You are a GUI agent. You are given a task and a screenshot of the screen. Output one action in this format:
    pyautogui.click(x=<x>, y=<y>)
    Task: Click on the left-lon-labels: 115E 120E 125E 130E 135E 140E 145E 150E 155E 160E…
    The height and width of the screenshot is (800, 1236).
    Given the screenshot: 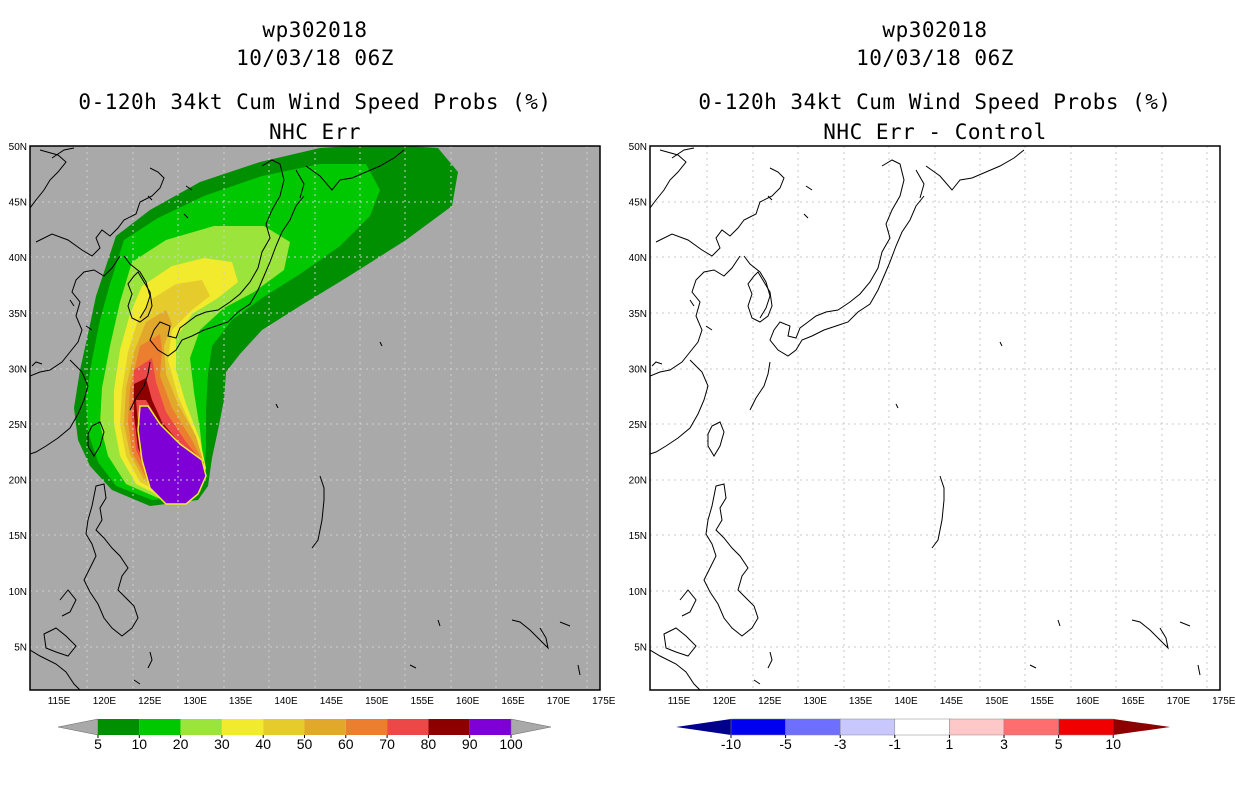 What is the action you would take?
    pyautogui.click(x=332, y=701)
    